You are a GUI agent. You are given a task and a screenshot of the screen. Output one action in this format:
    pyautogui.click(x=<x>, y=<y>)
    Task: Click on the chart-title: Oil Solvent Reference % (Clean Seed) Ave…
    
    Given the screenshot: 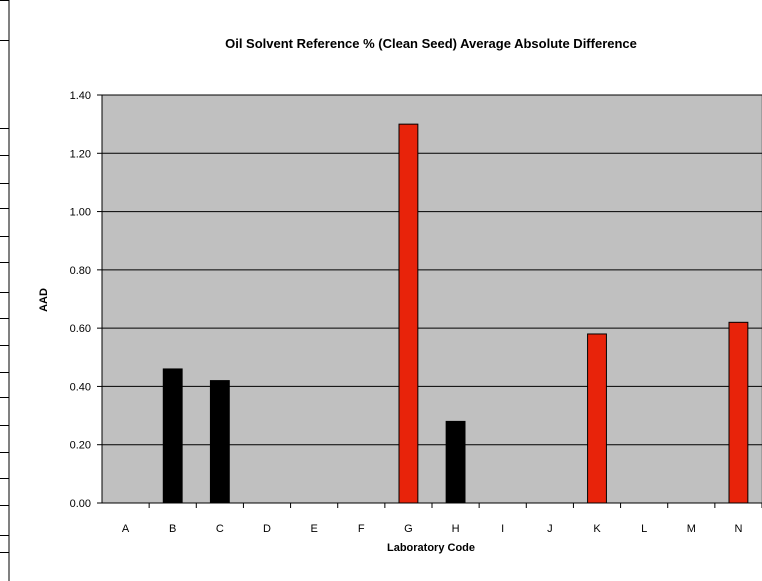 What is the action you would take?
    pyautogui.click(x=431, y=43)
    